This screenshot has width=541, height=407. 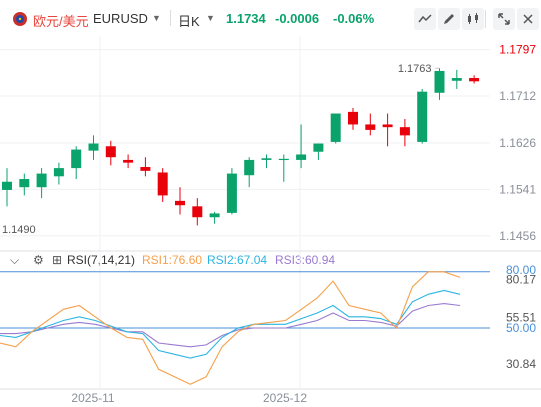 What do you see at coordinates (15, 260) in the screenshot?
I see `collapse-icon: ⌵` at bounding box center [15, 260].